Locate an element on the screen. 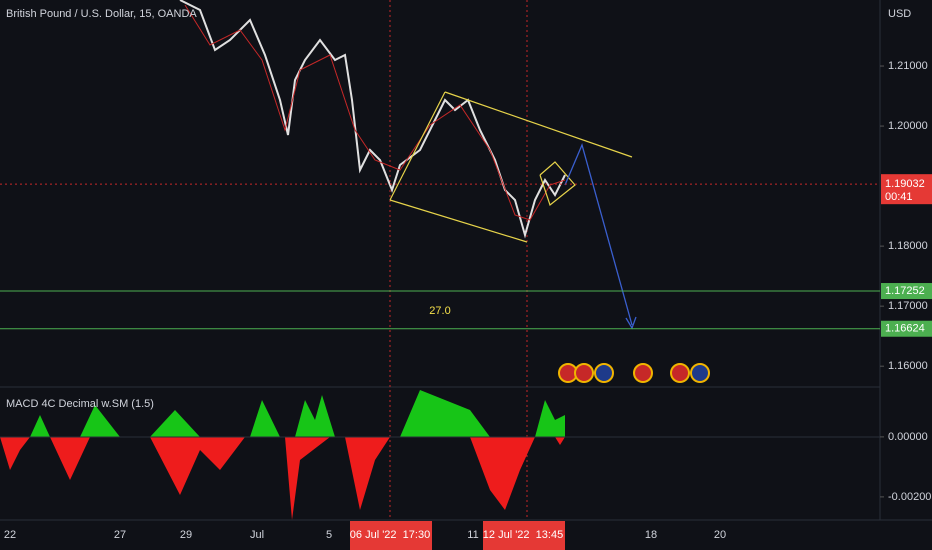  time-label: 27 is located at coordinates (120, 535).